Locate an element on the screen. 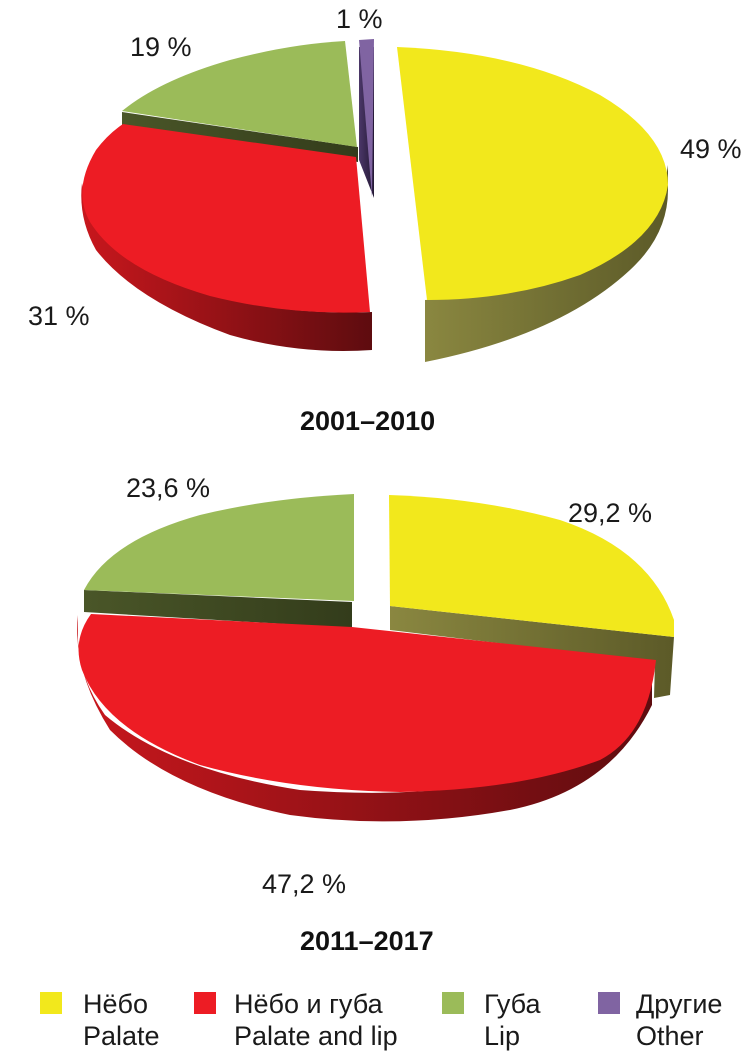 The width and height of the screenshot is (748, 1056). legend-item-palate-and-lip: Нёбо и губа Palate and lip is located at coordinates (296, 1020).